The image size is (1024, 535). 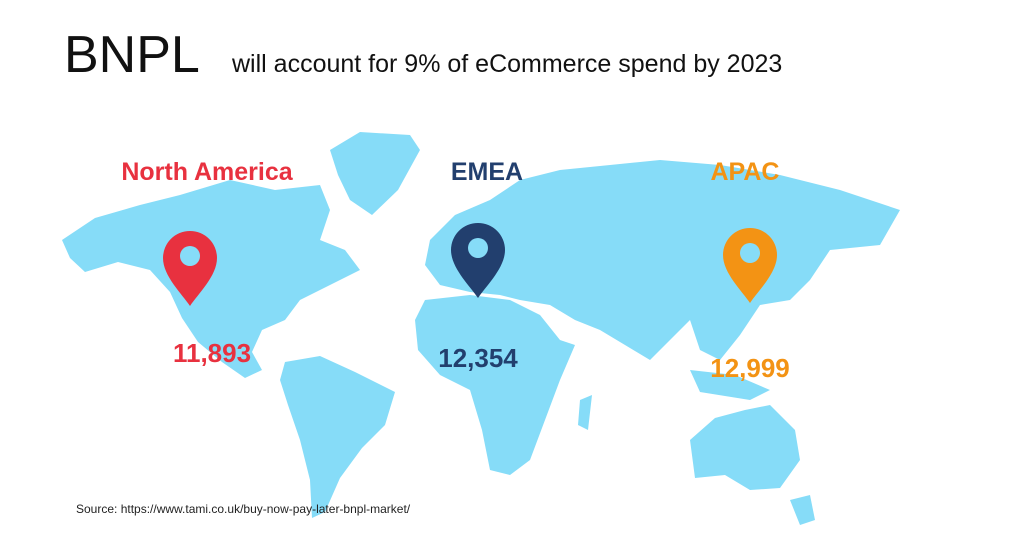 I want to click on australia, so click(x=745, y=447).